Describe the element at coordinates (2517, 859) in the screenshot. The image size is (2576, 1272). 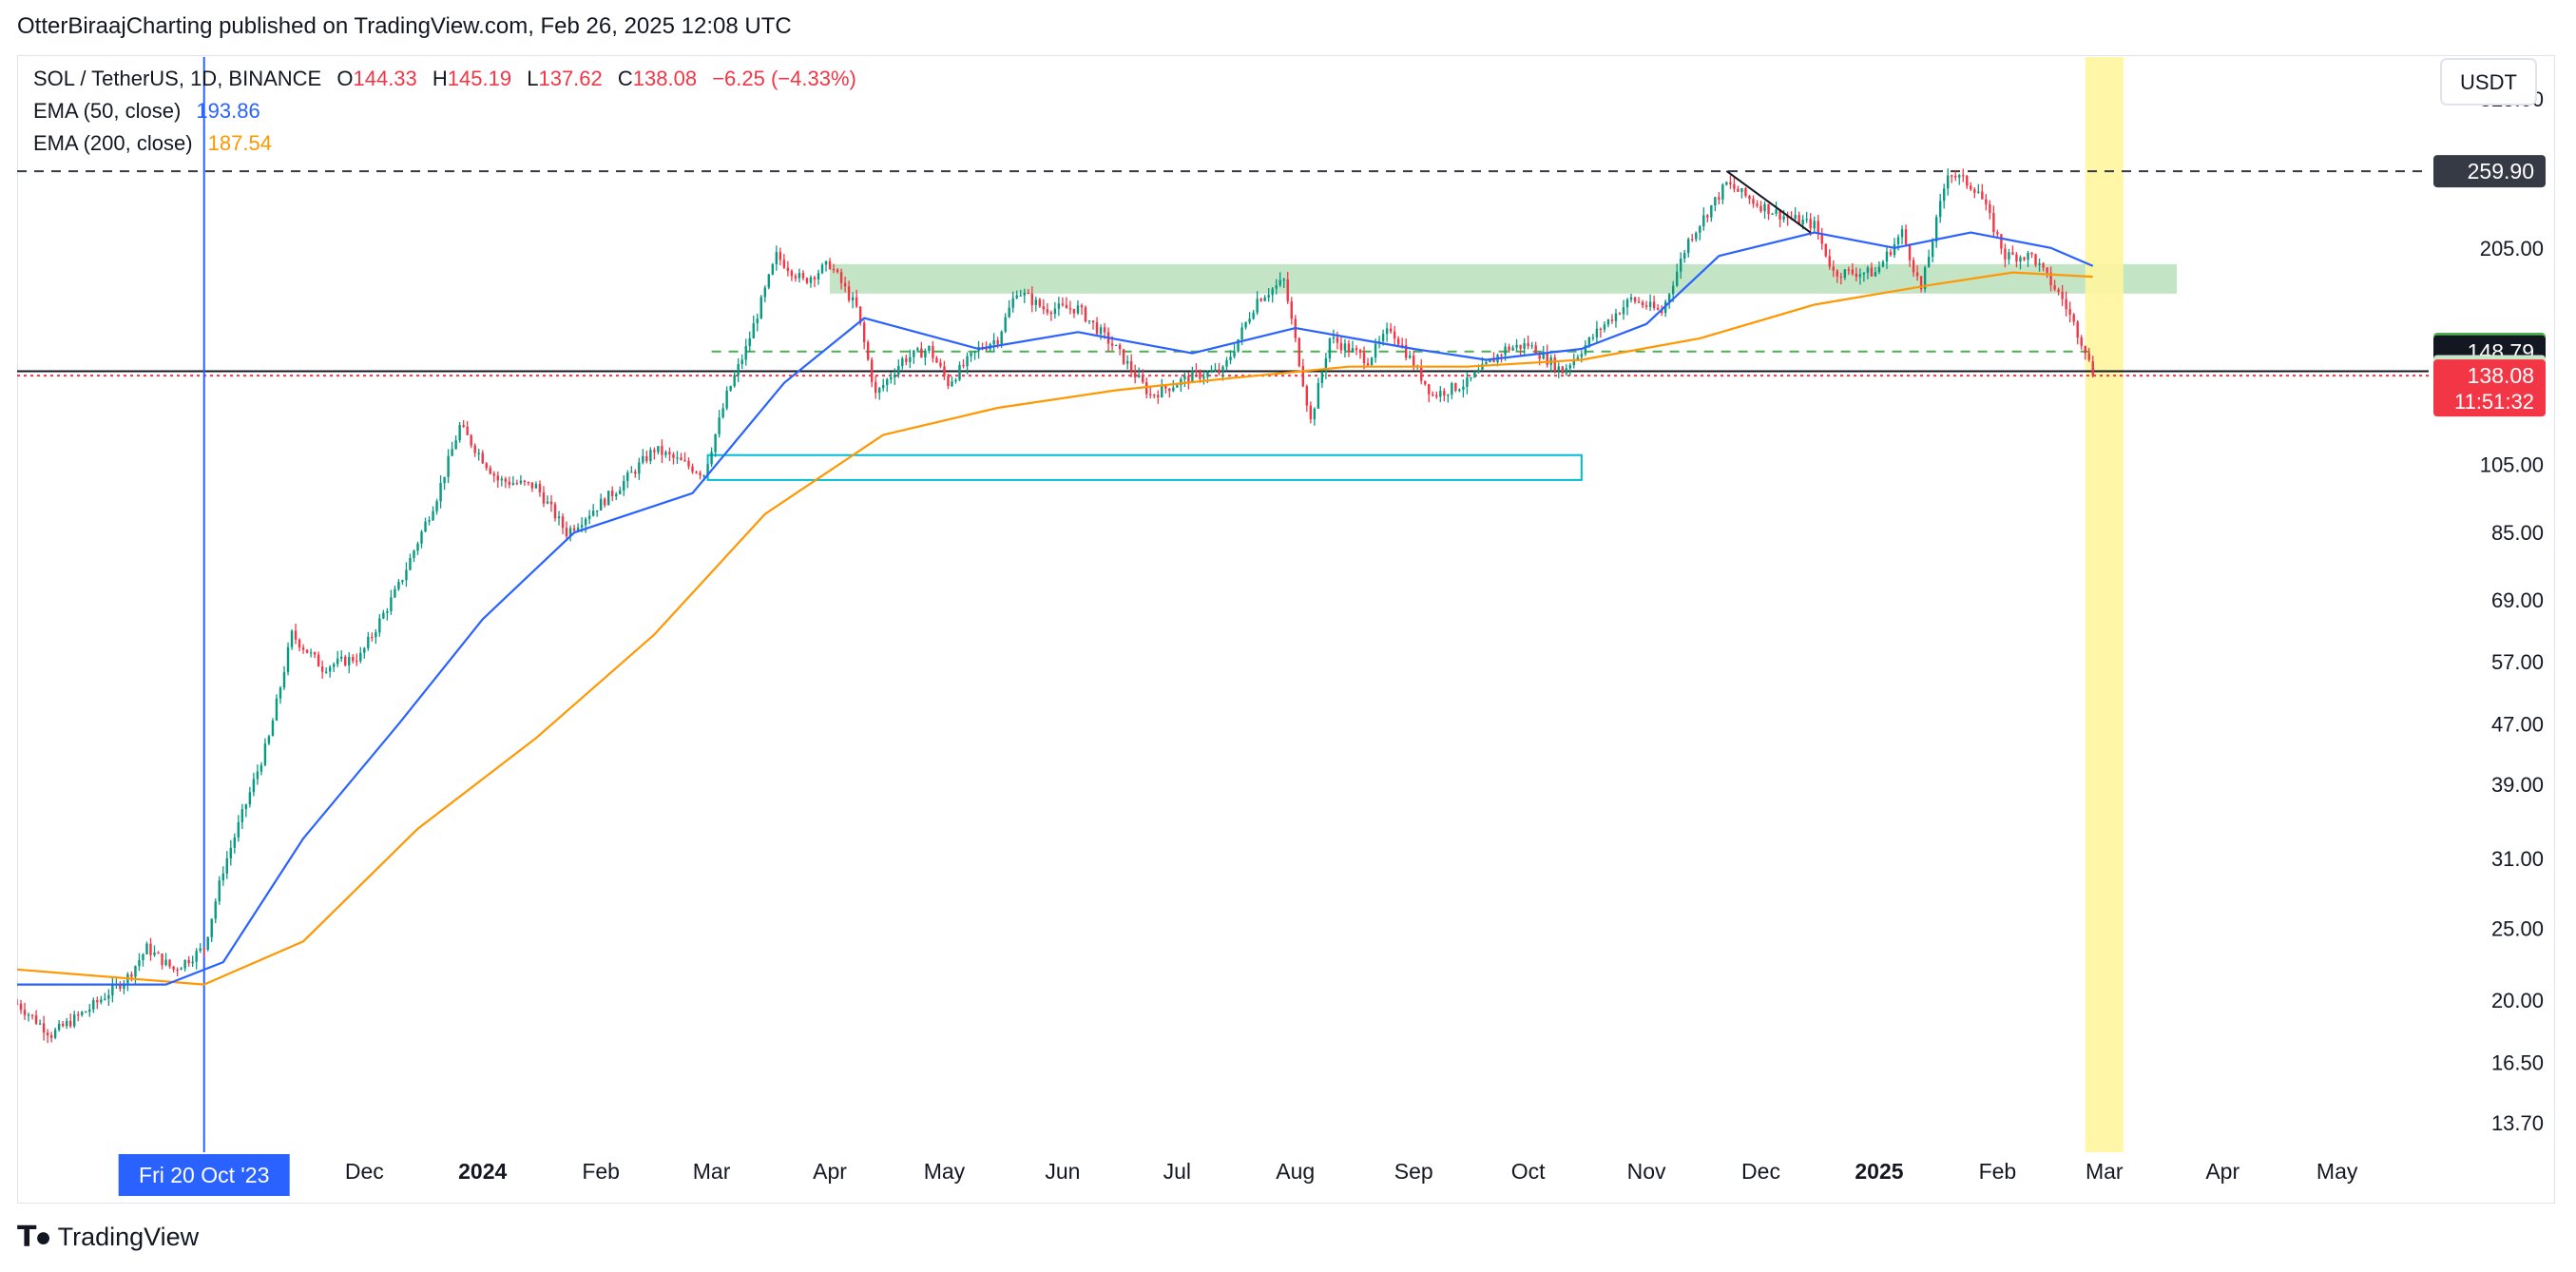
I see `y-tick-label: 31.00` at that location.